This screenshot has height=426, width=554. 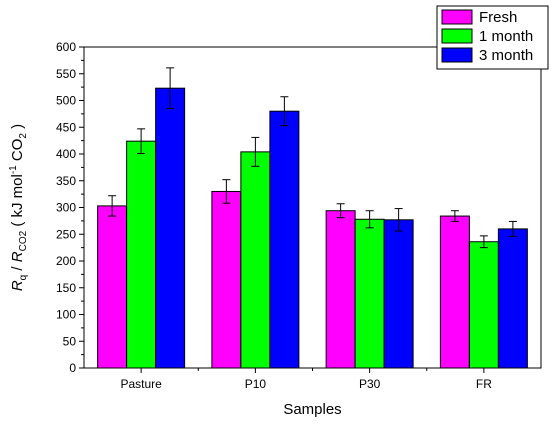 I want to click on y-tick-label: 150, so click(x=66, y=288).